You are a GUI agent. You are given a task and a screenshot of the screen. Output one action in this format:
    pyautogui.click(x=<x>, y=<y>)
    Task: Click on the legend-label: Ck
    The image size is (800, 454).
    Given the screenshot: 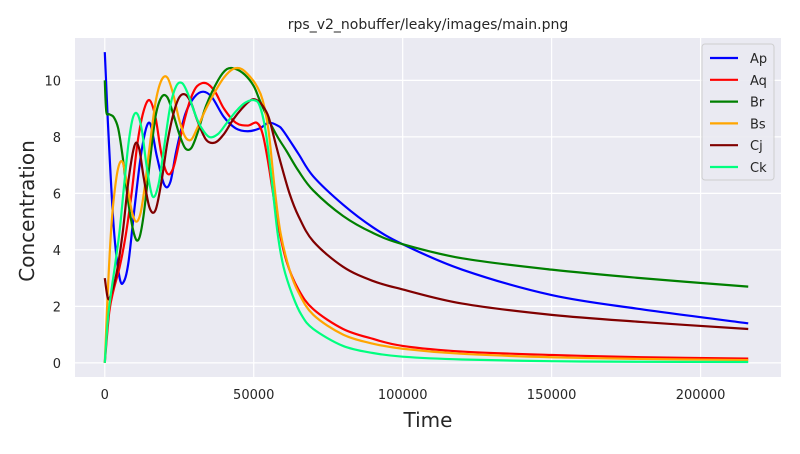 What is the action you would take?
    pyautogui.click(x=758, y=168)
    